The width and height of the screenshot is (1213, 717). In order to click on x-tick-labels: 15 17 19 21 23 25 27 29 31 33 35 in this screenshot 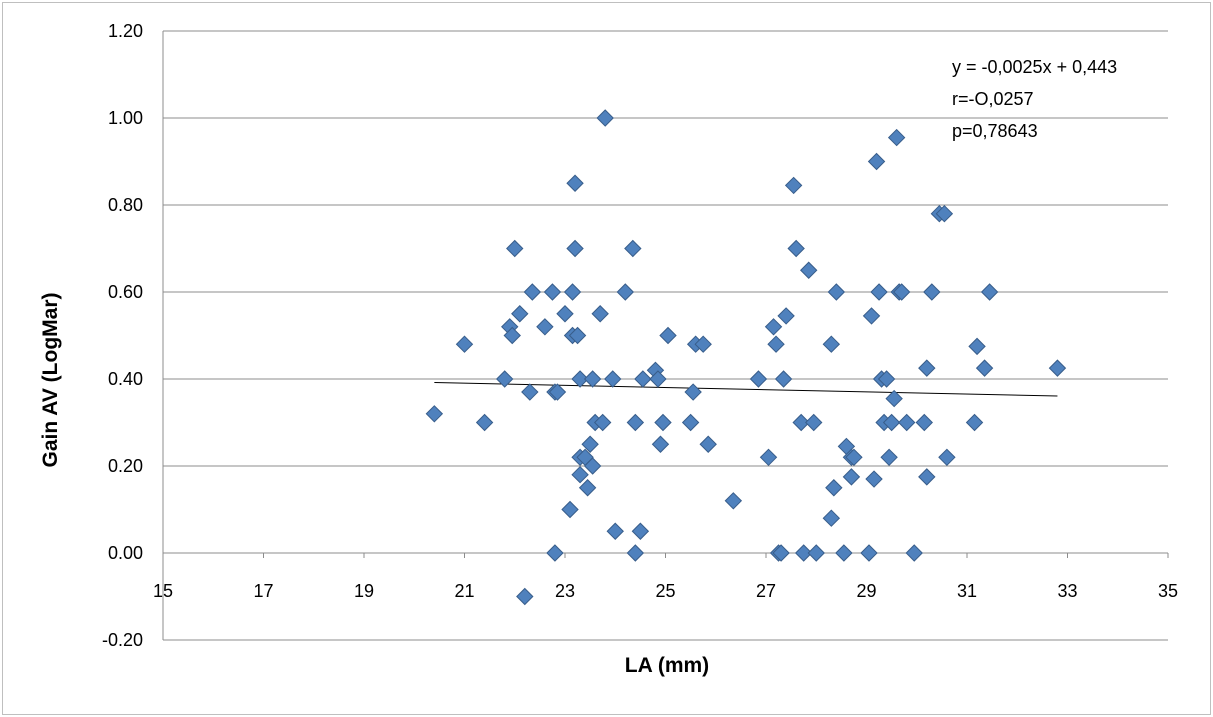, I will do `click(665, 591)`.